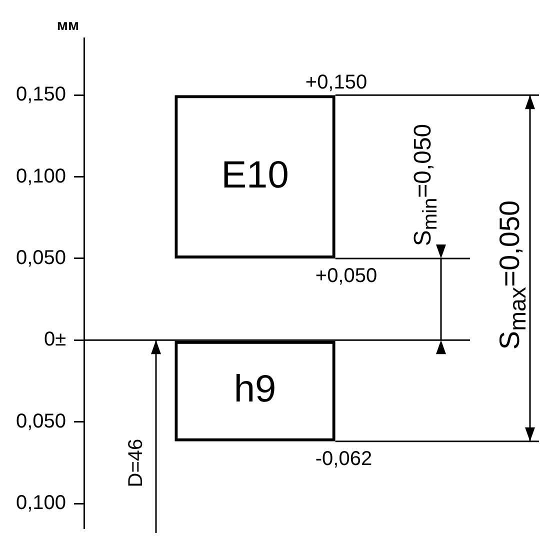 The height and width of the screenshot is (556, 547). I want to click on ref-line-label: -0,062, so click(343, 459).